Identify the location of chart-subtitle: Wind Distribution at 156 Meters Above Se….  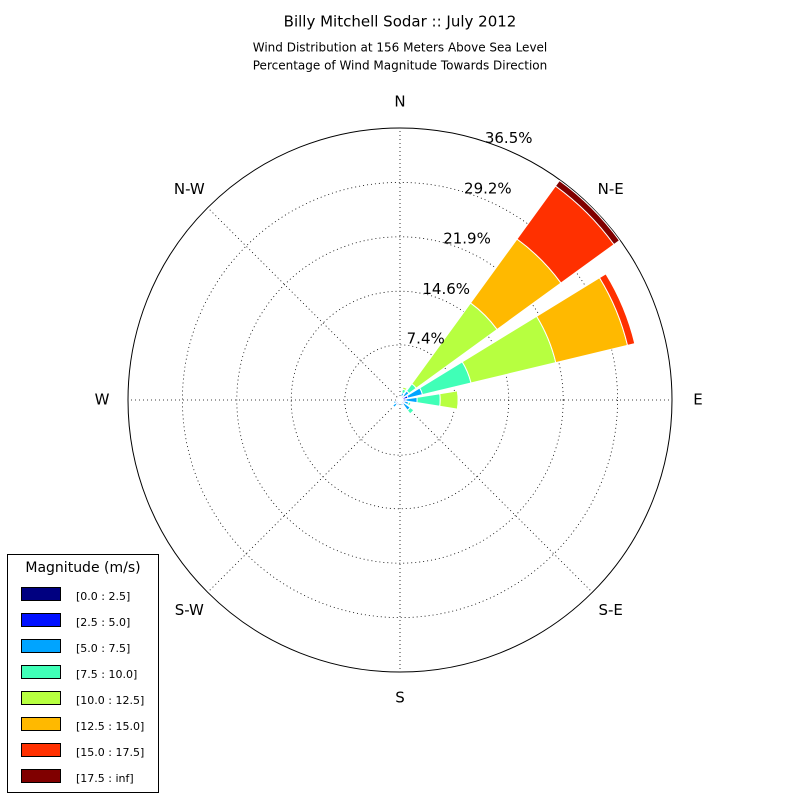
(400, 48).